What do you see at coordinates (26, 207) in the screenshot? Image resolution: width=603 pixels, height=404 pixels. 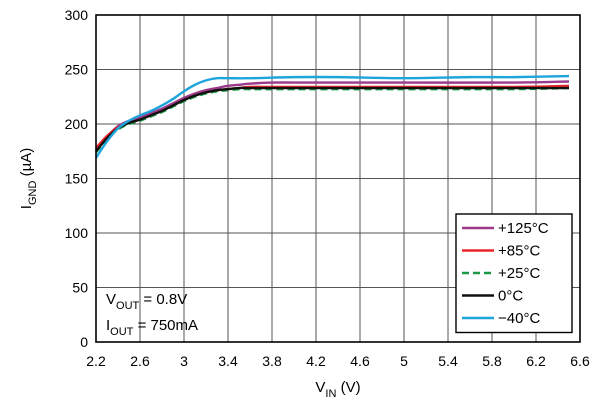 I see `y-axis-label-main: I` at bounding box center [26, 207].